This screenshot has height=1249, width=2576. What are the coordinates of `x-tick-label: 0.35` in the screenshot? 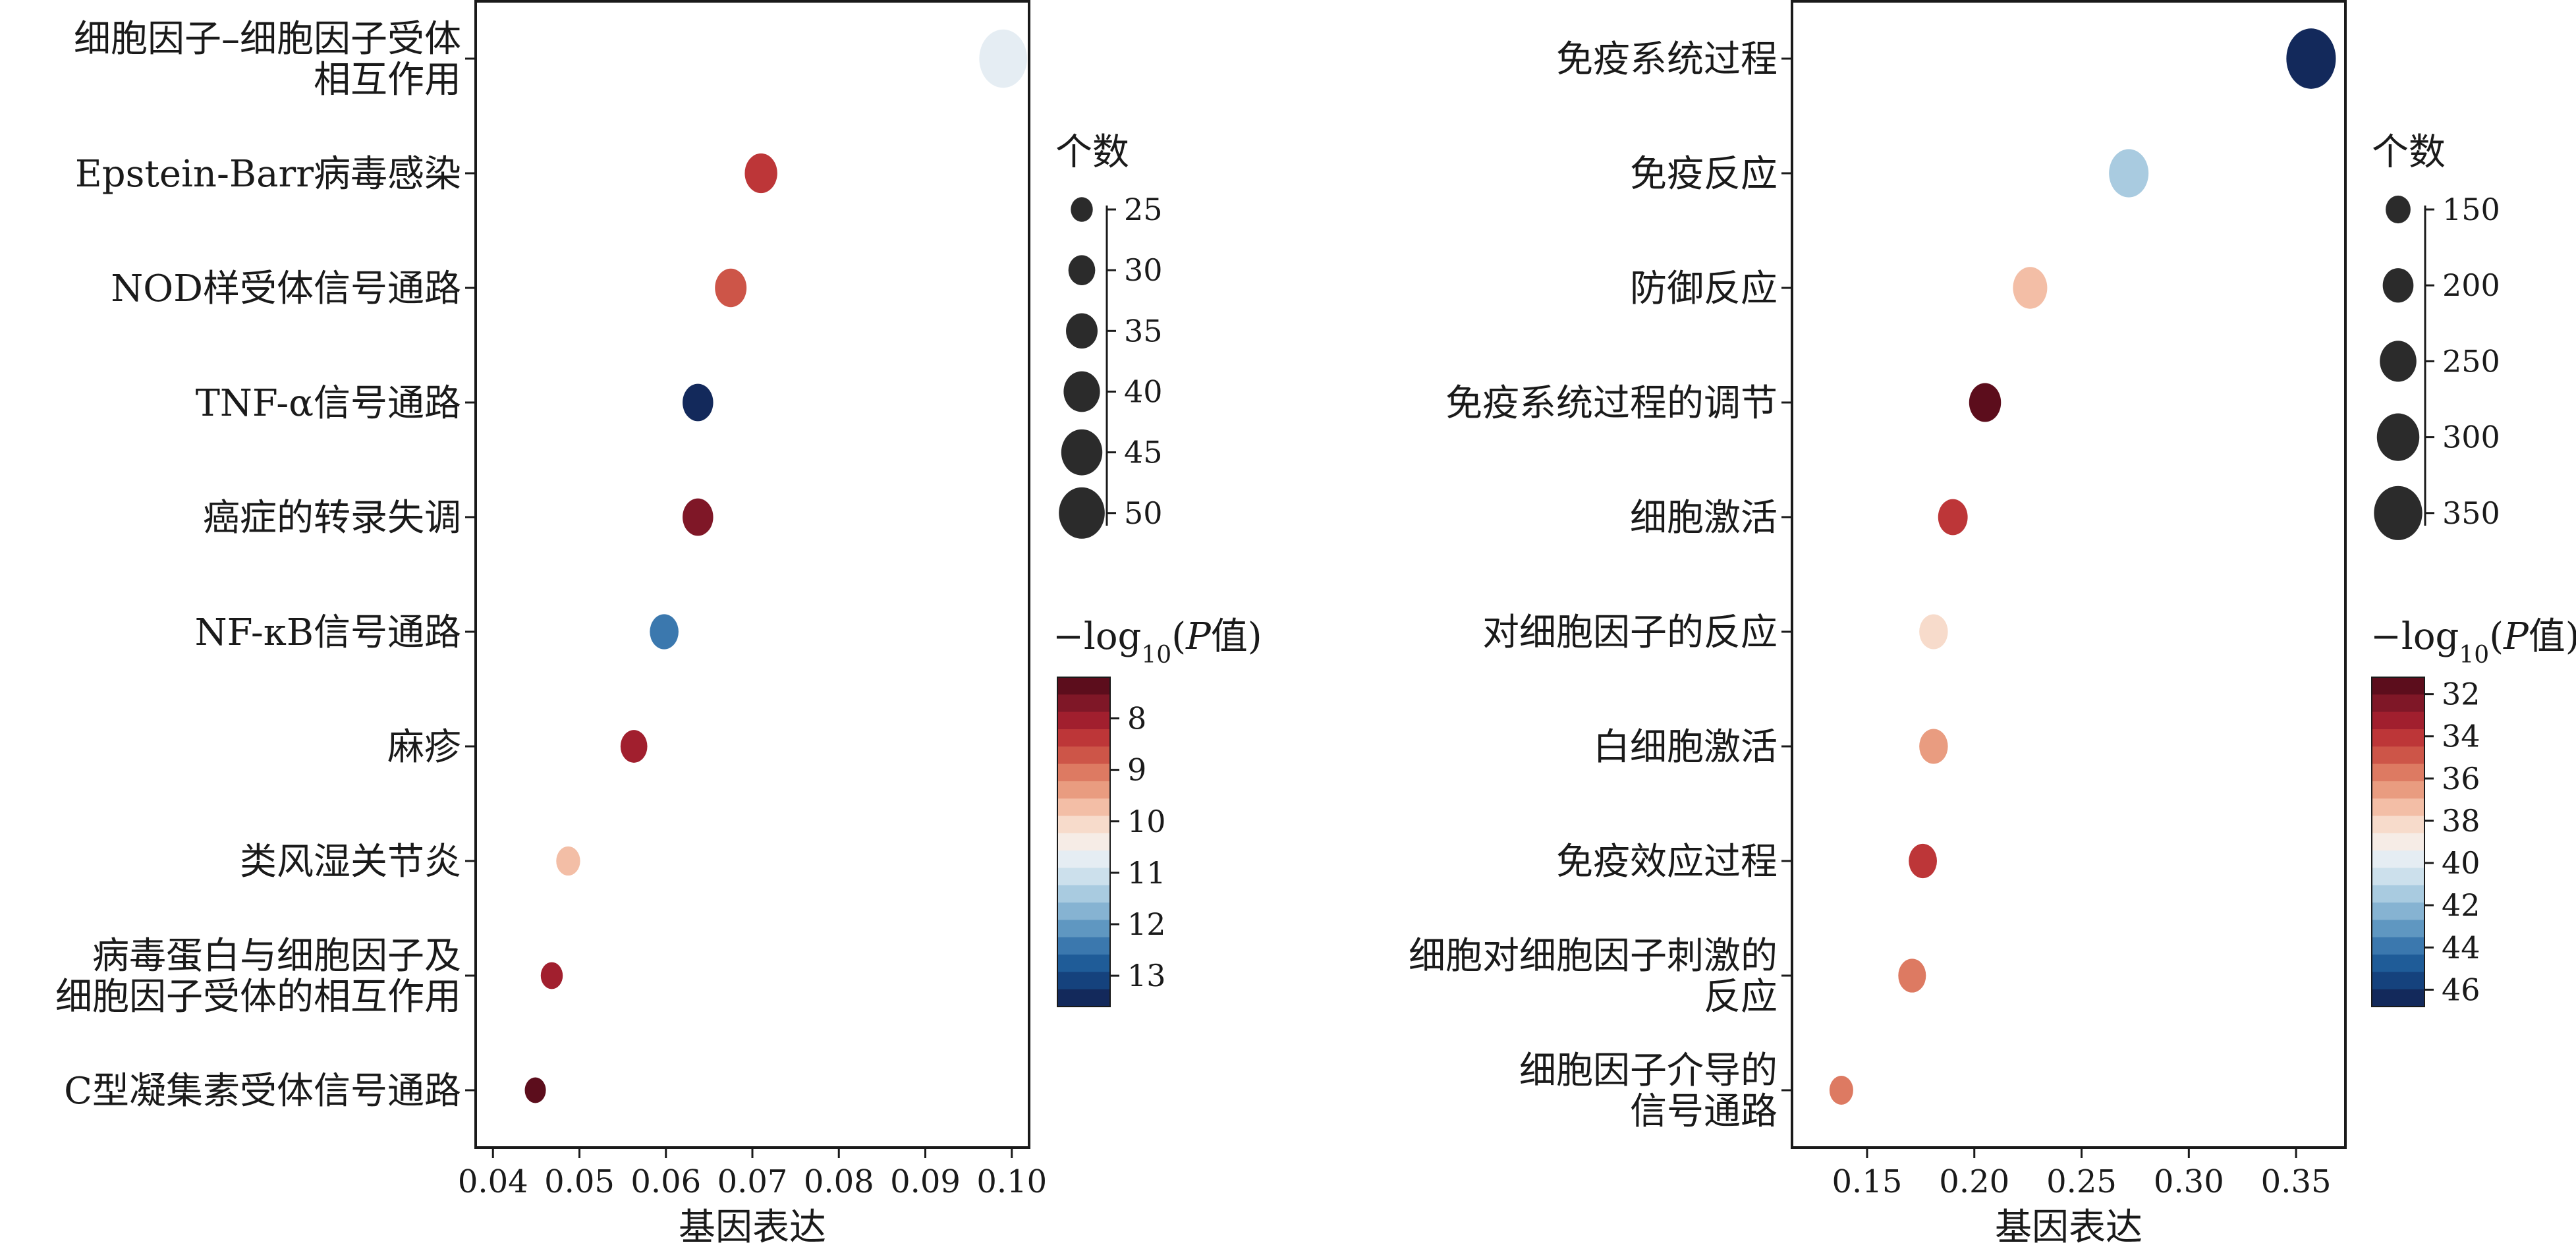 It's located at (2296, 1181).